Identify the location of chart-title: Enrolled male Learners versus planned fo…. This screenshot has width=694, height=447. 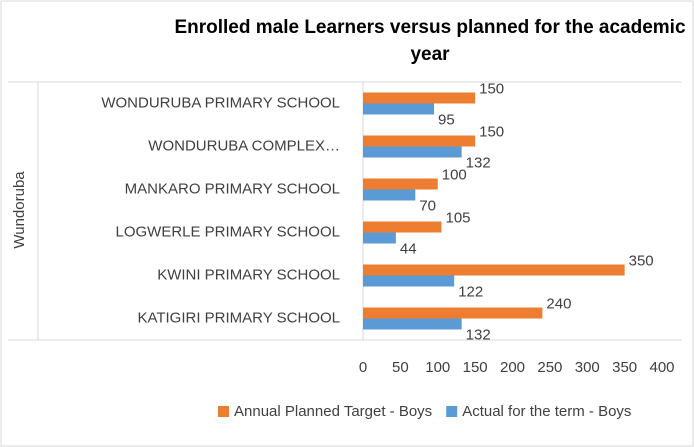
(430, 41).